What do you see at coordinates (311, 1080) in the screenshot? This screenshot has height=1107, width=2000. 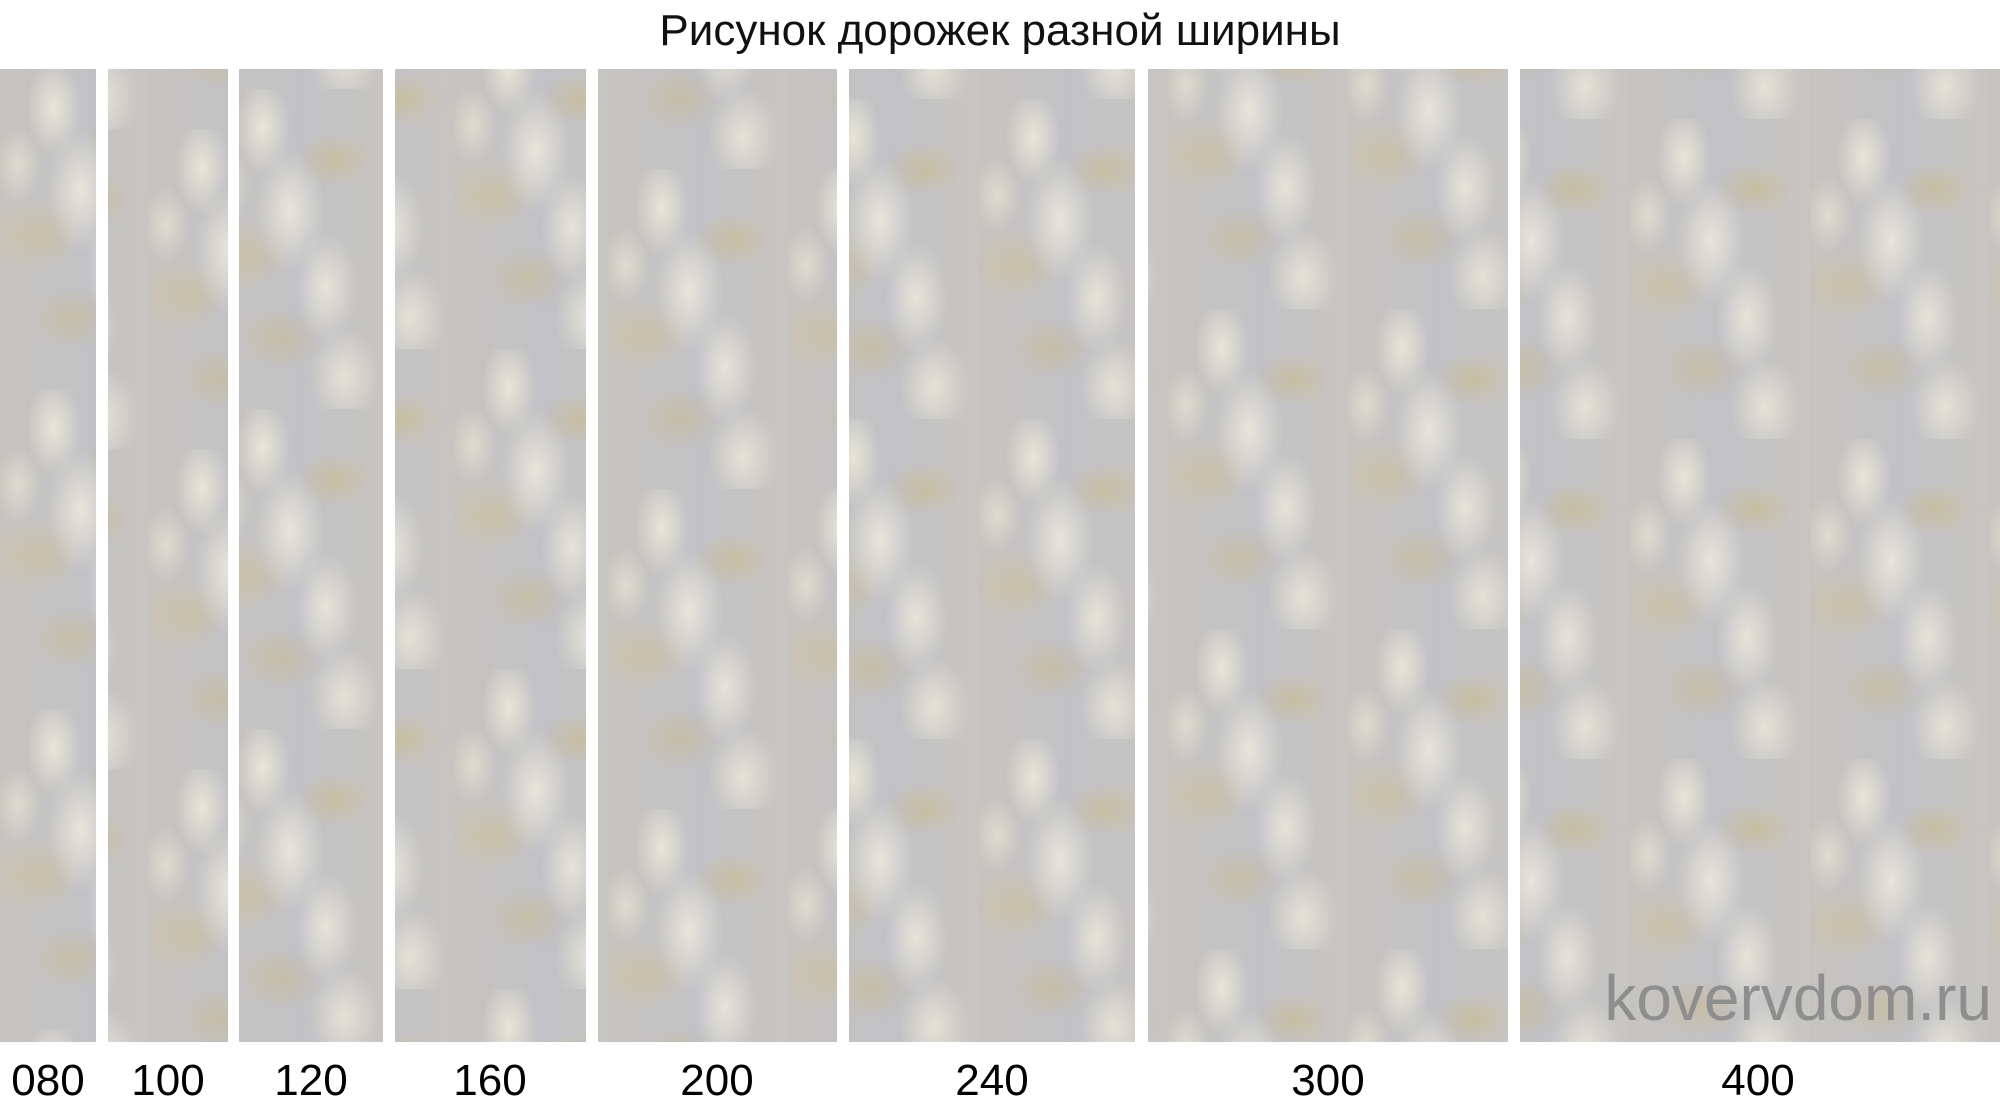 I see `width-label-120: 120` at bounding box center [311, 1080].